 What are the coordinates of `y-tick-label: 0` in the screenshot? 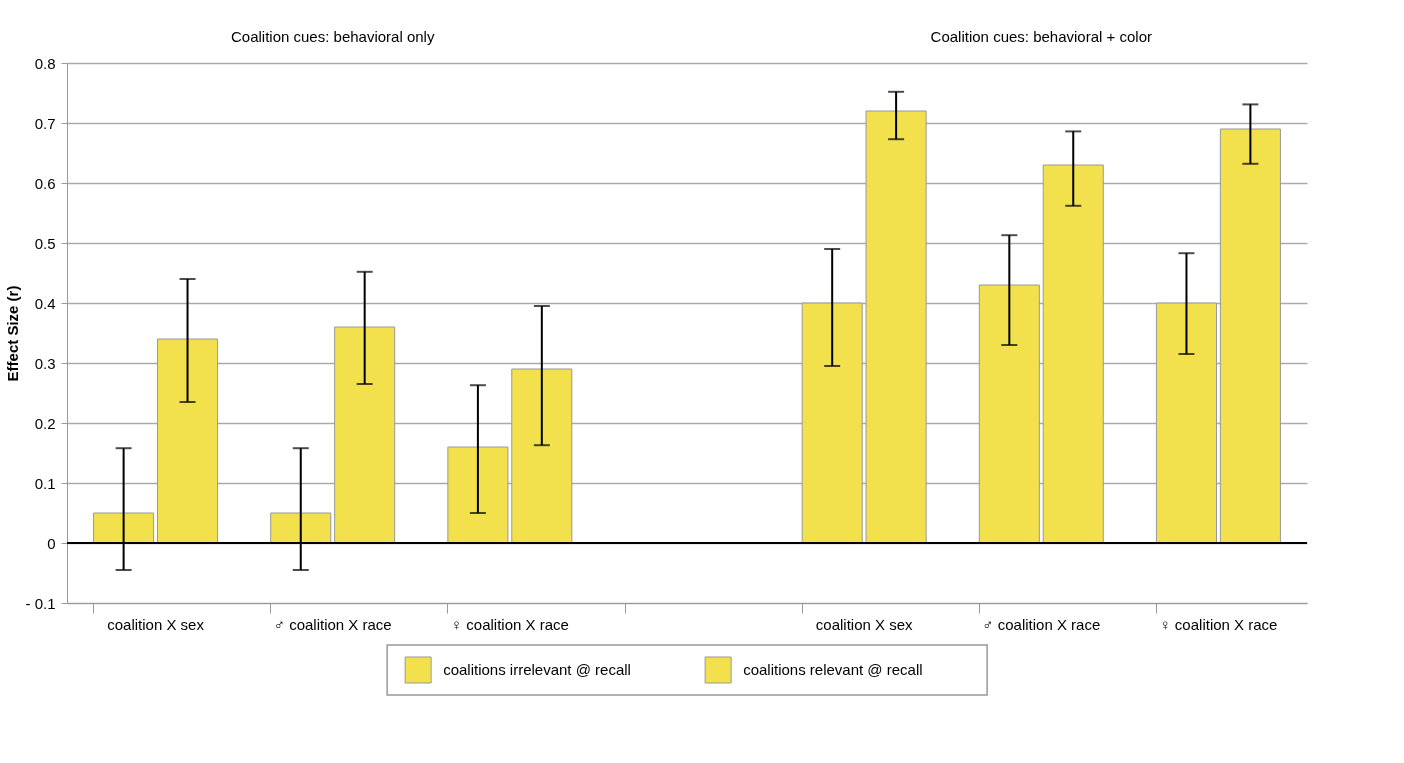 It's located at (51, 543).